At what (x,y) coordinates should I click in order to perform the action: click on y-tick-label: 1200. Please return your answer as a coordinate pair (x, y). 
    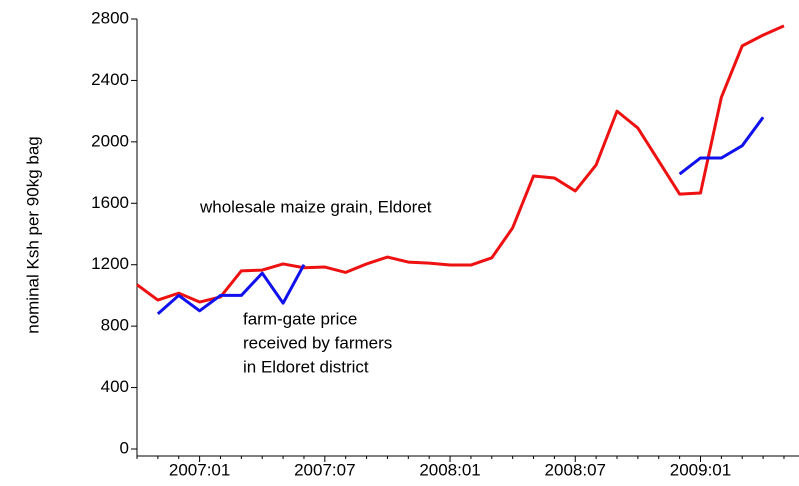
    Looking at the image, I should click on (110, 263).